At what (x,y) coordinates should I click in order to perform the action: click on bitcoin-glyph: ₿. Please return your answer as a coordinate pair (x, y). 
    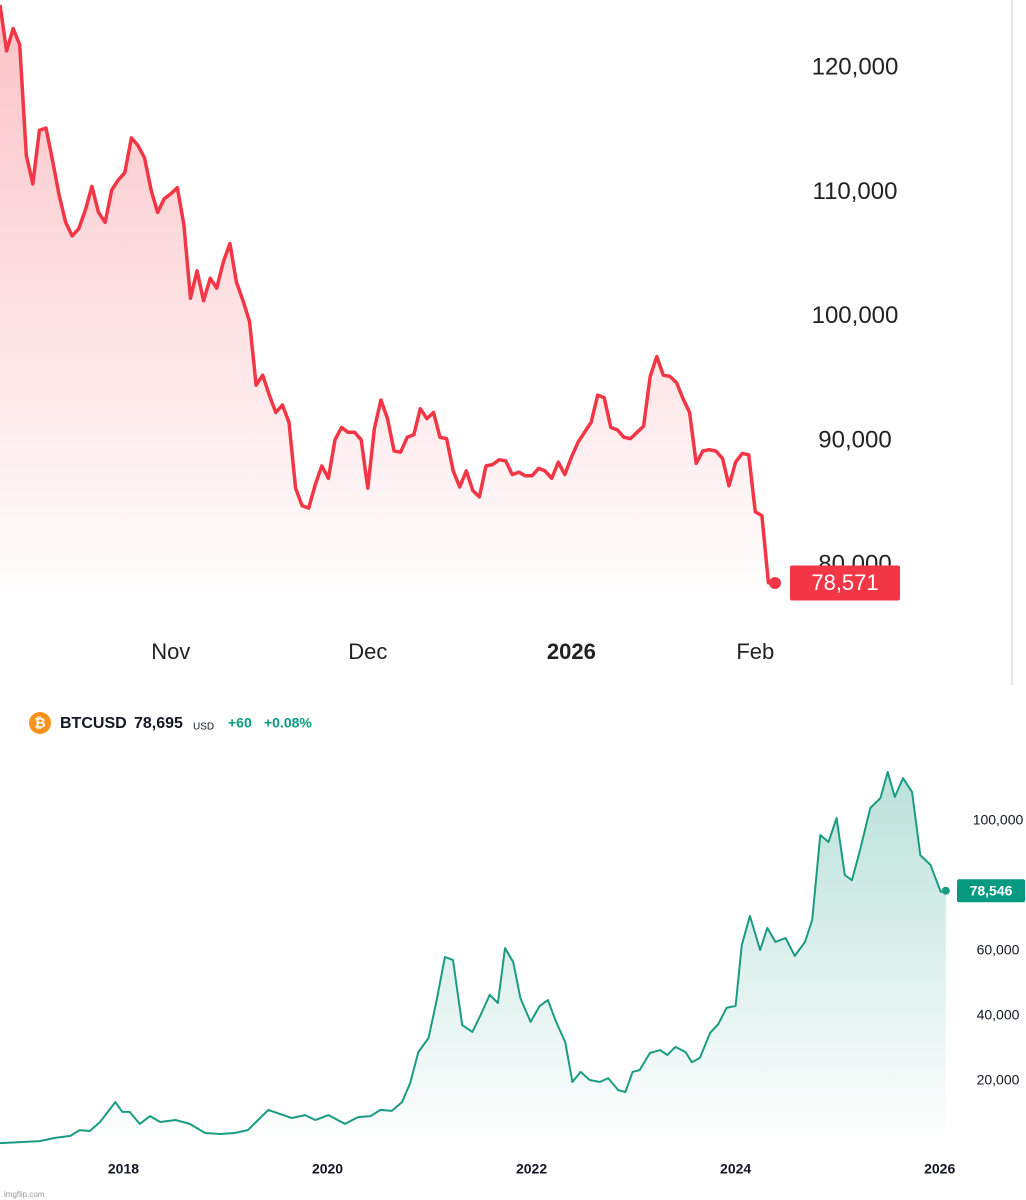
    Looking at the image, I should click on (39, 723).